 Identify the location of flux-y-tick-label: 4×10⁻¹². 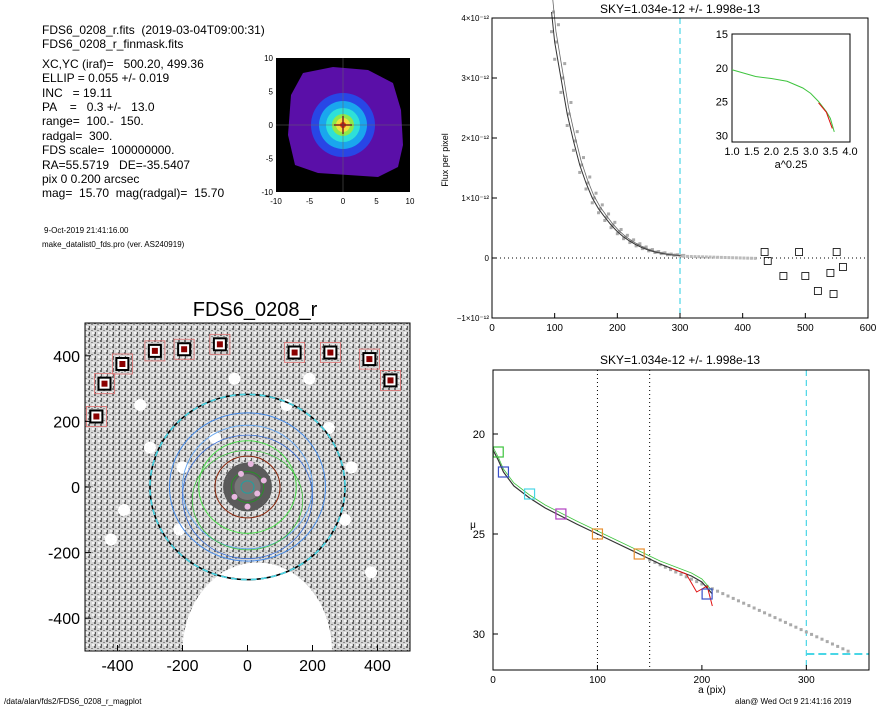
(475, 18).